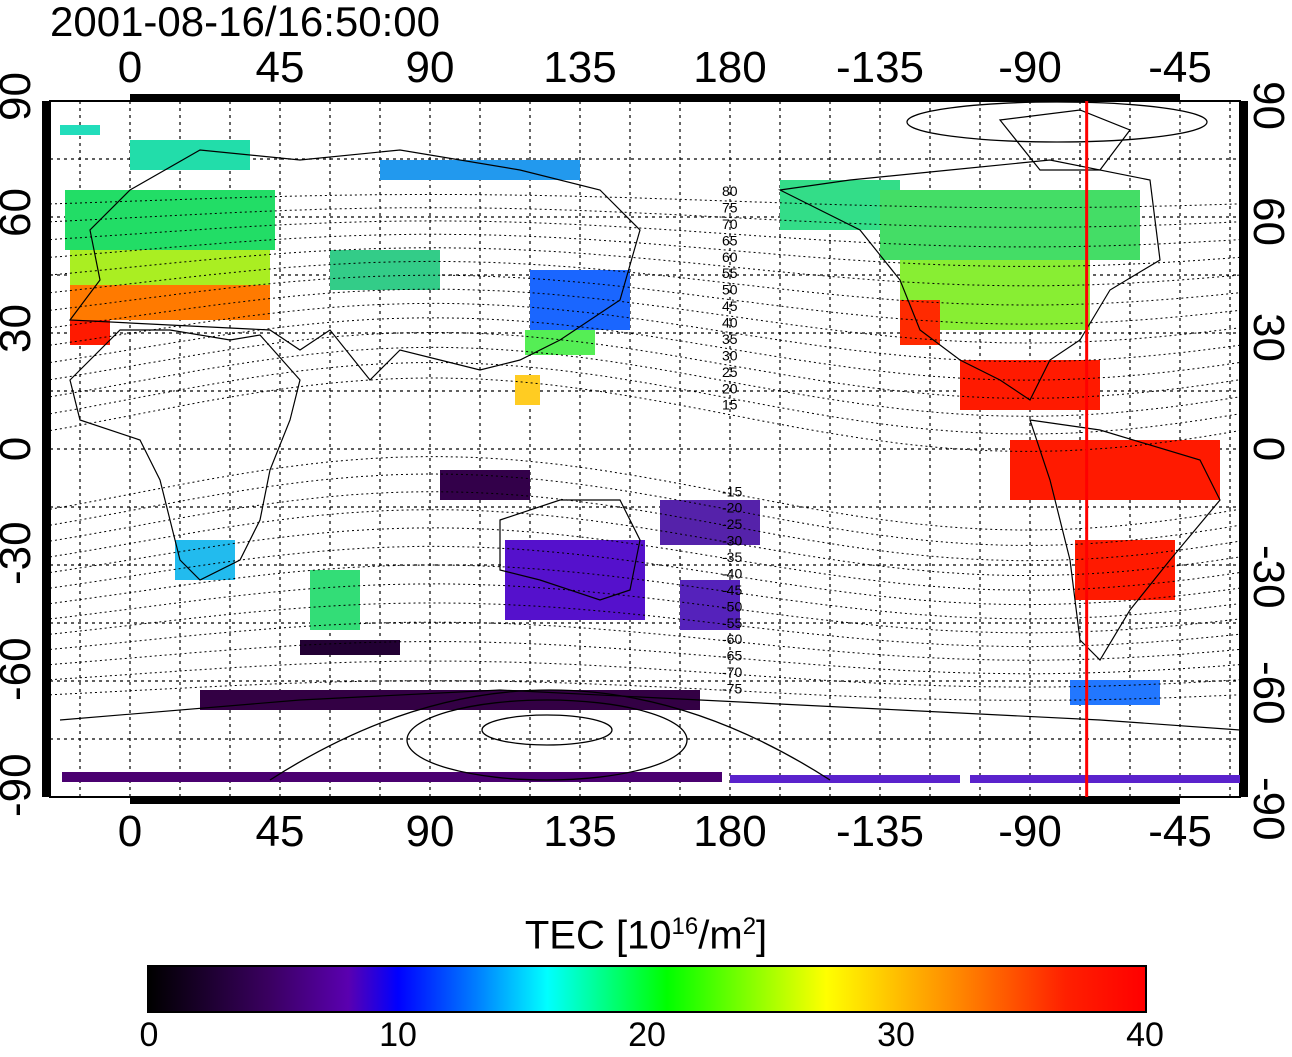 This screenshot has width=1292, height=1057. What do you see at coordinates (732, 491) in the screenshot?
I see `contour-label: -15` at bounding box center [732, 491].